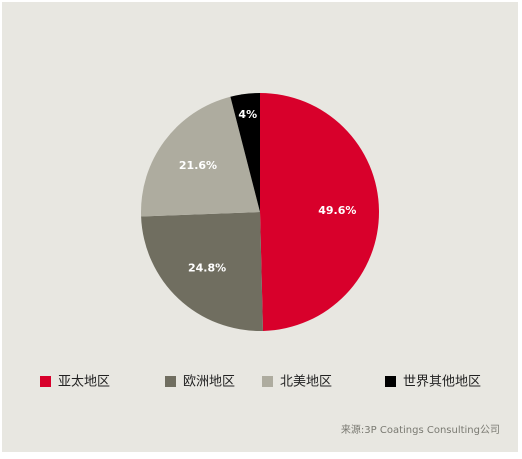 This screenshot has height=459, width=522. Describe the element at coordinates (198, 165) in the screenshot. I see `data-label: 21.6%` at that location.